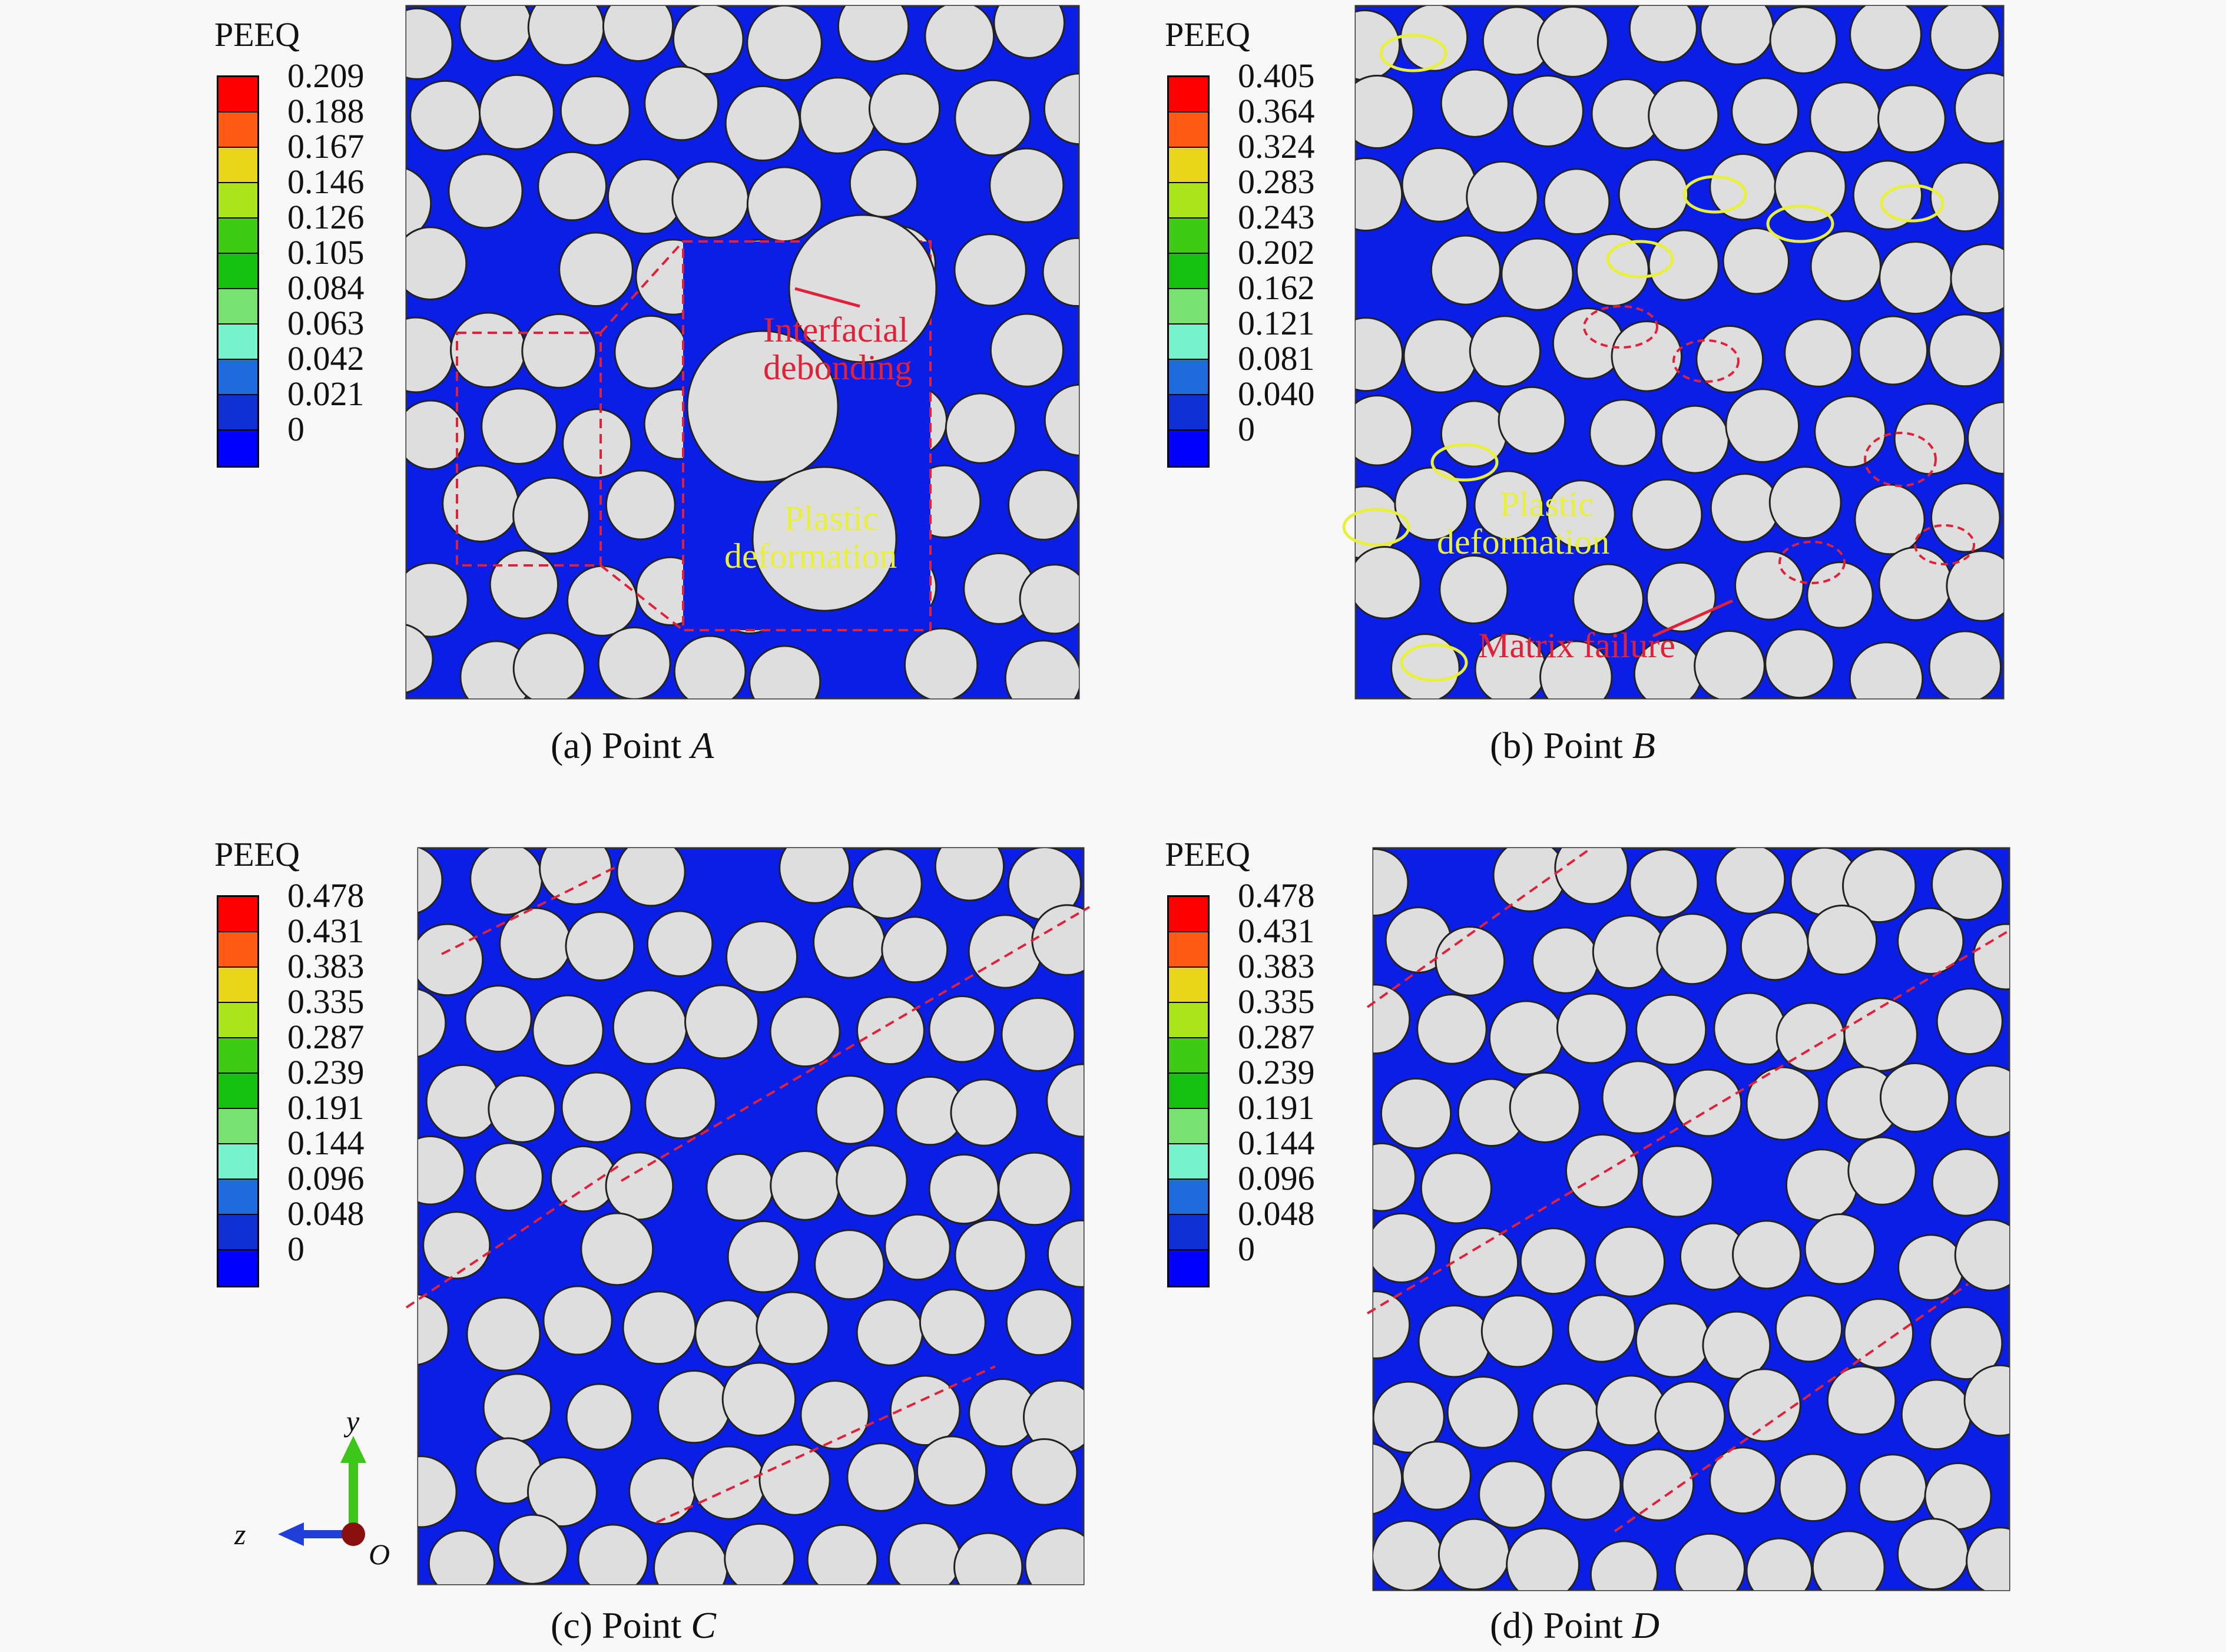  Describe the element at coordinates (326, 217) in the screenshot. I see `legend-value: 0.126` at that location.